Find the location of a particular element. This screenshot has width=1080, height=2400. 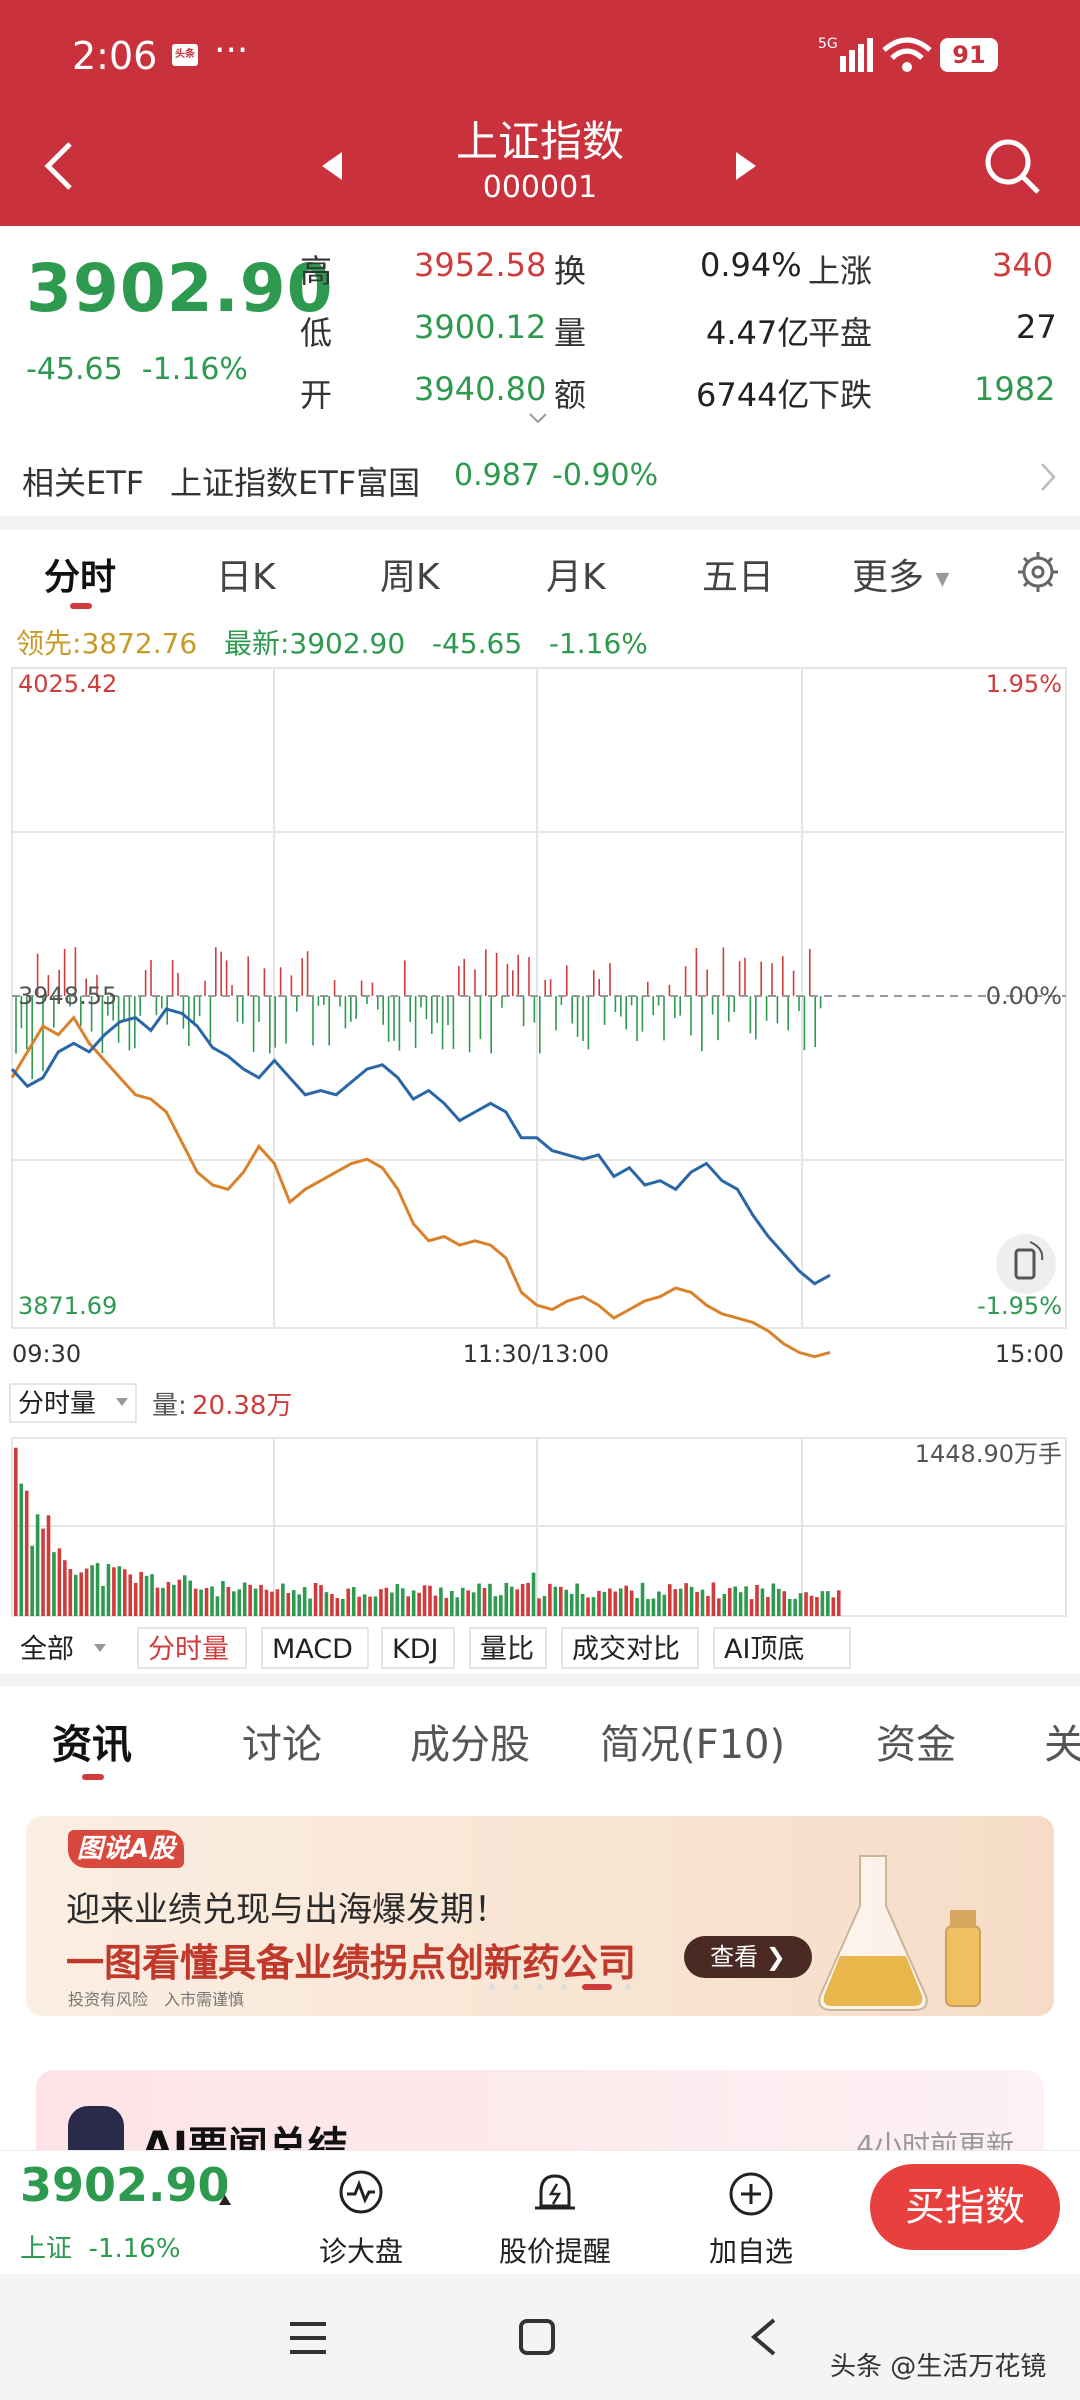

tab-five-day: 五日 is located at coordinates (738, 577).